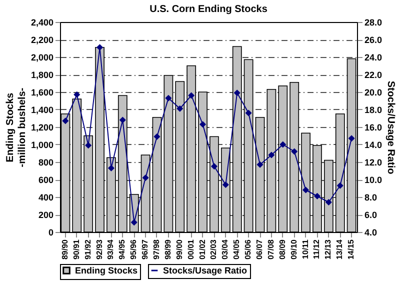  I want to click on y-tick-label: 2,400, so click(42, 23).